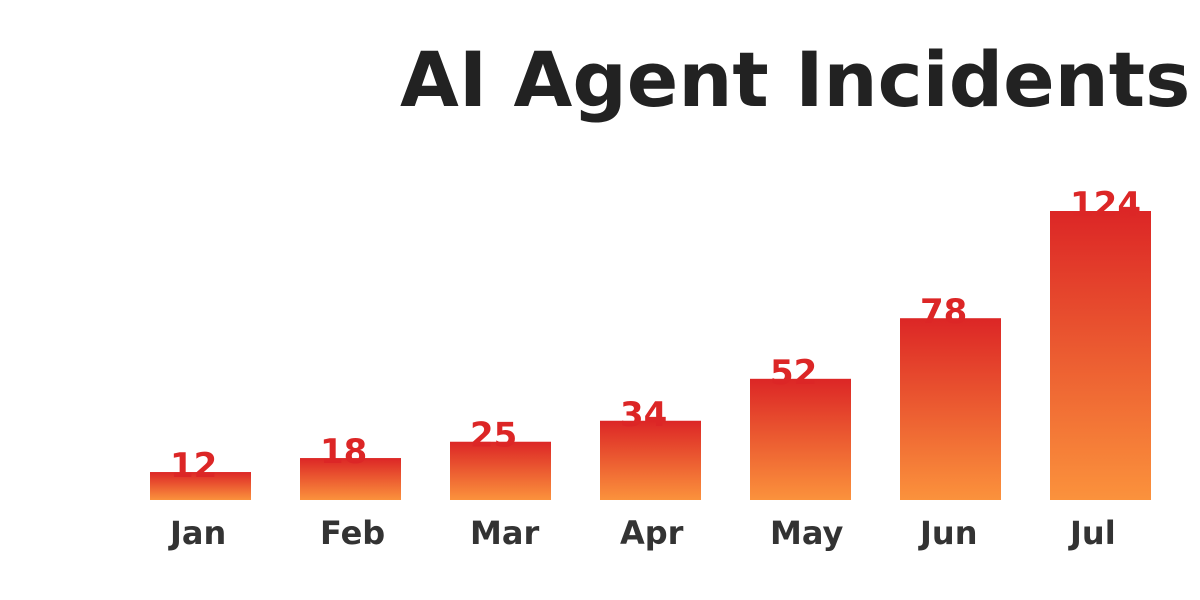 This screenshot has height=600, width=1200. I want to click on x-tick-label: May, so click(806, 533).